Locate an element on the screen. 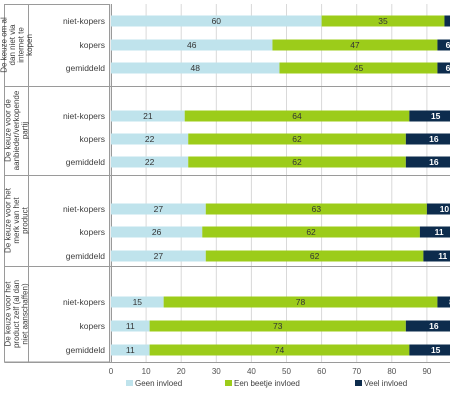 The width and height of the screenshot is (450, 403). group-label: De keuze voor hetmerk van hetproduct is located at coordinates (17, 220).